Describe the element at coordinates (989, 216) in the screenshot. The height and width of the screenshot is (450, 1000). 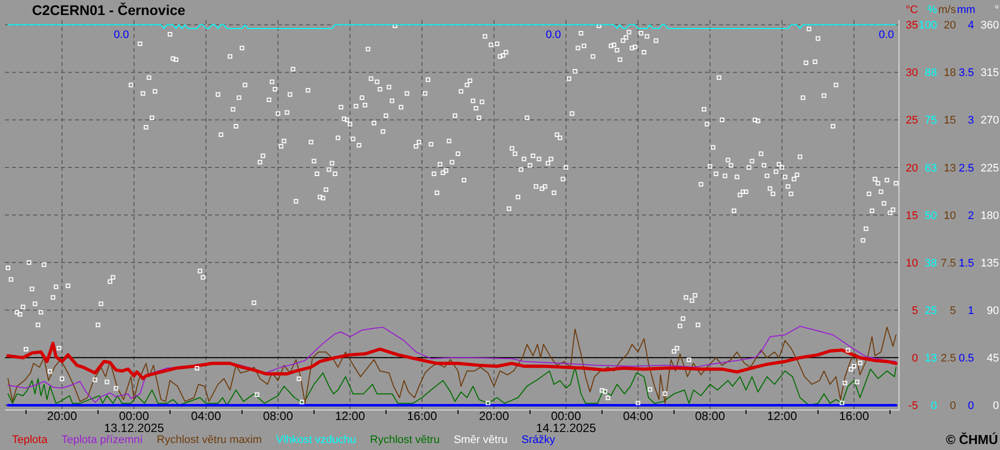
I see `y-tick-label: 180` at that location.